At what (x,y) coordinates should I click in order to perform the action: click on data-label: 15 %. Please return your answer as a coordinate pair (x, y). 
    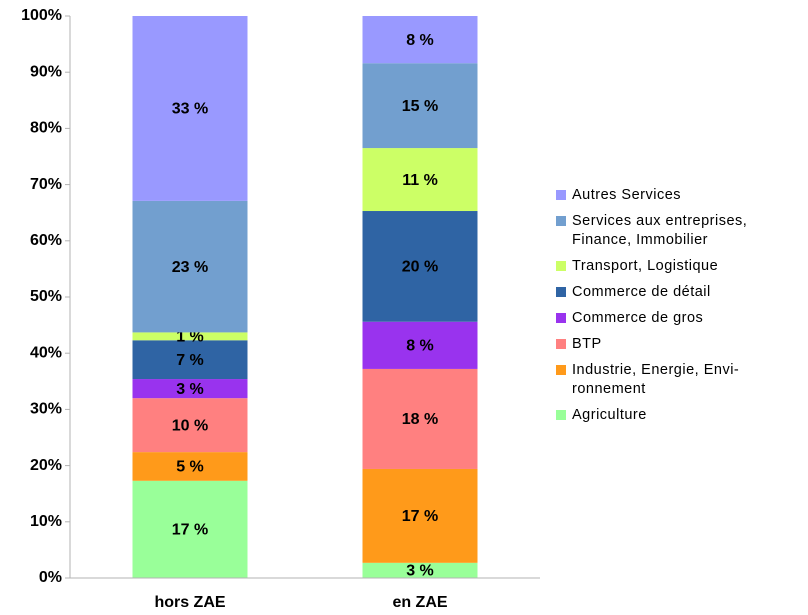
    Looking at the image, I should click on (420, 106).